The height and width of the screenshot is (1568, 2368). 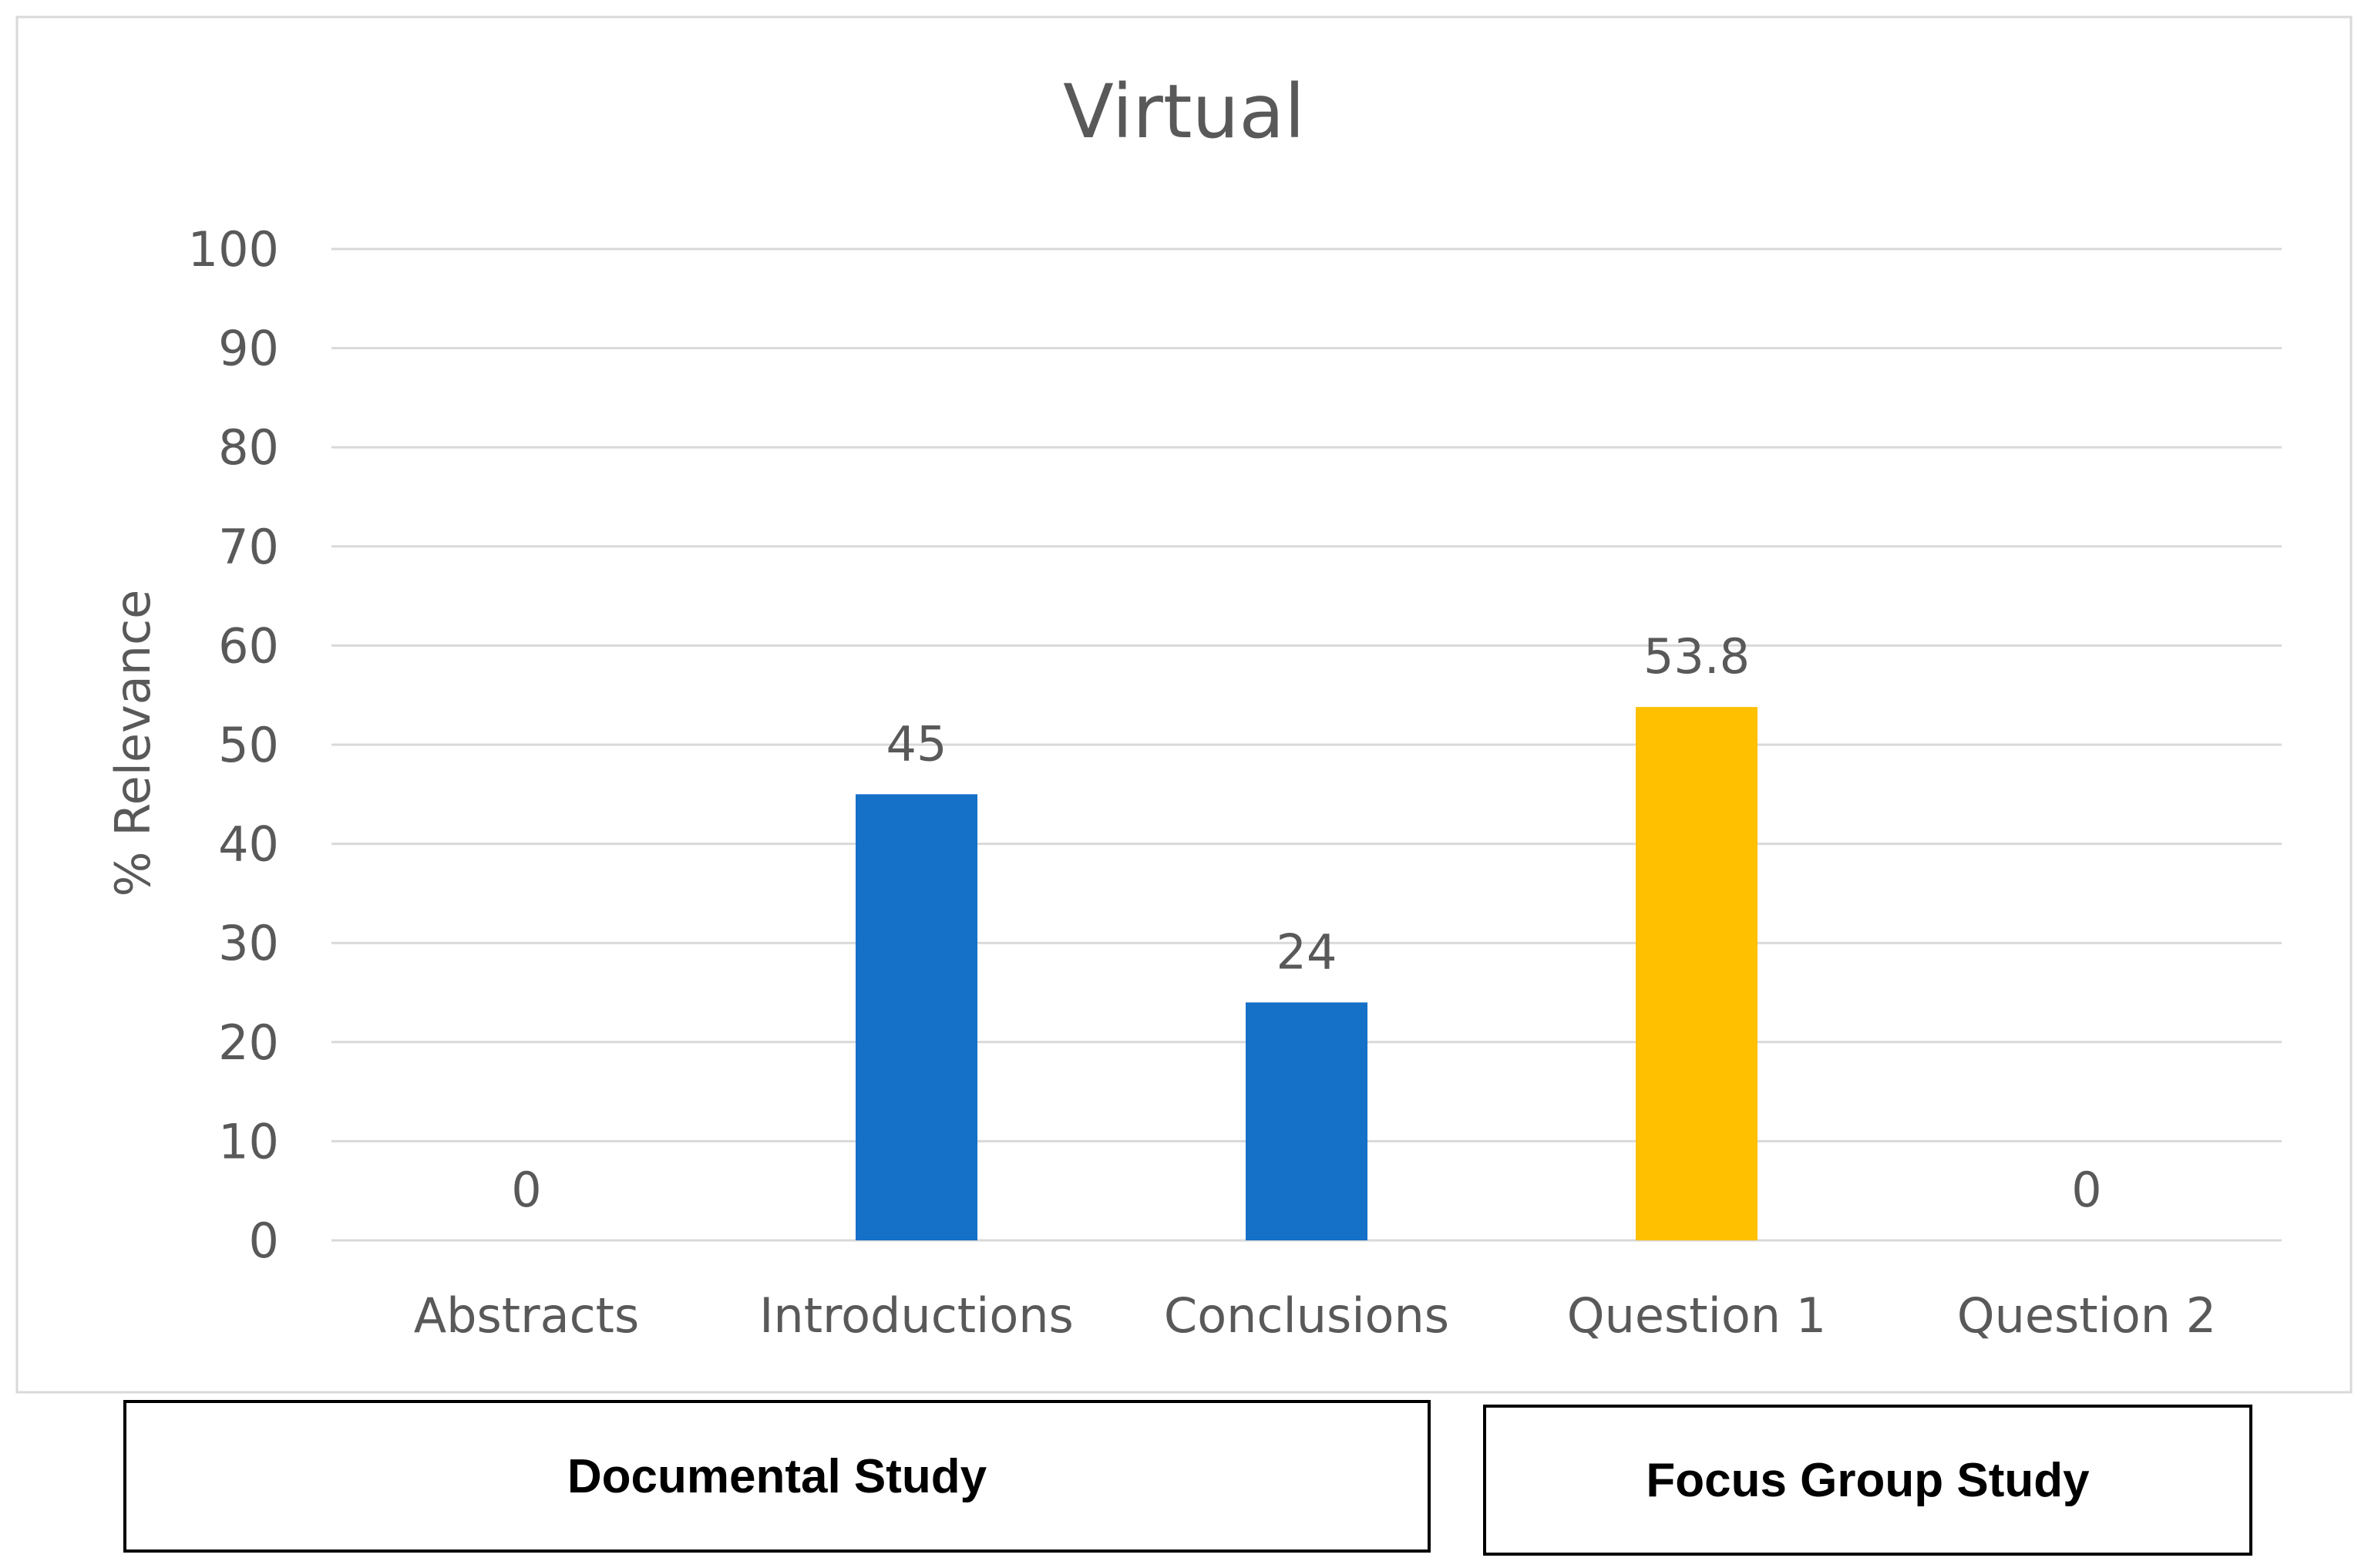 What do you see at coordinates (917, 1017) in the screenshot?
I see `bar-introductions` at bounding box center [917, 1017].